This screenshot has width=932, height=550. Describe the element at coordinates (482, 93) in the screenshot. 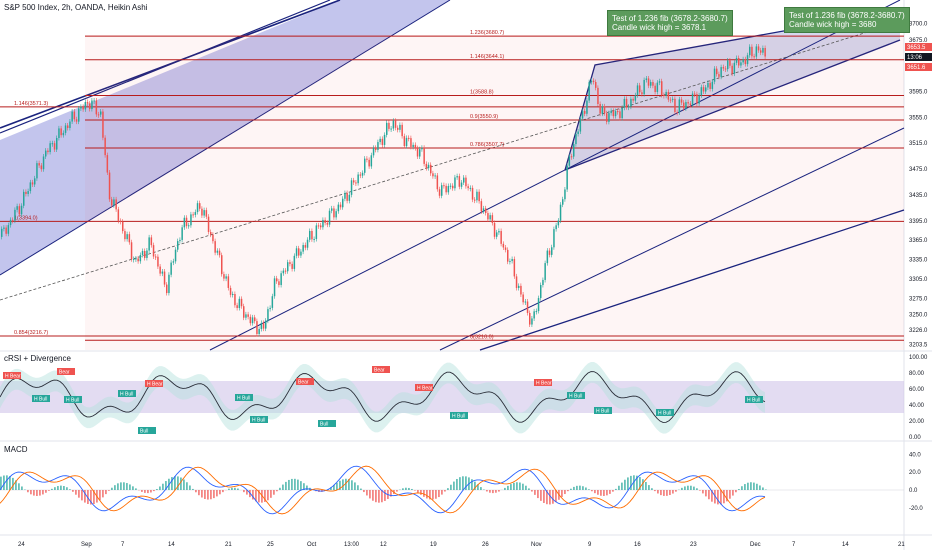

I see `fib-label: 1(3588.8)` at that location.